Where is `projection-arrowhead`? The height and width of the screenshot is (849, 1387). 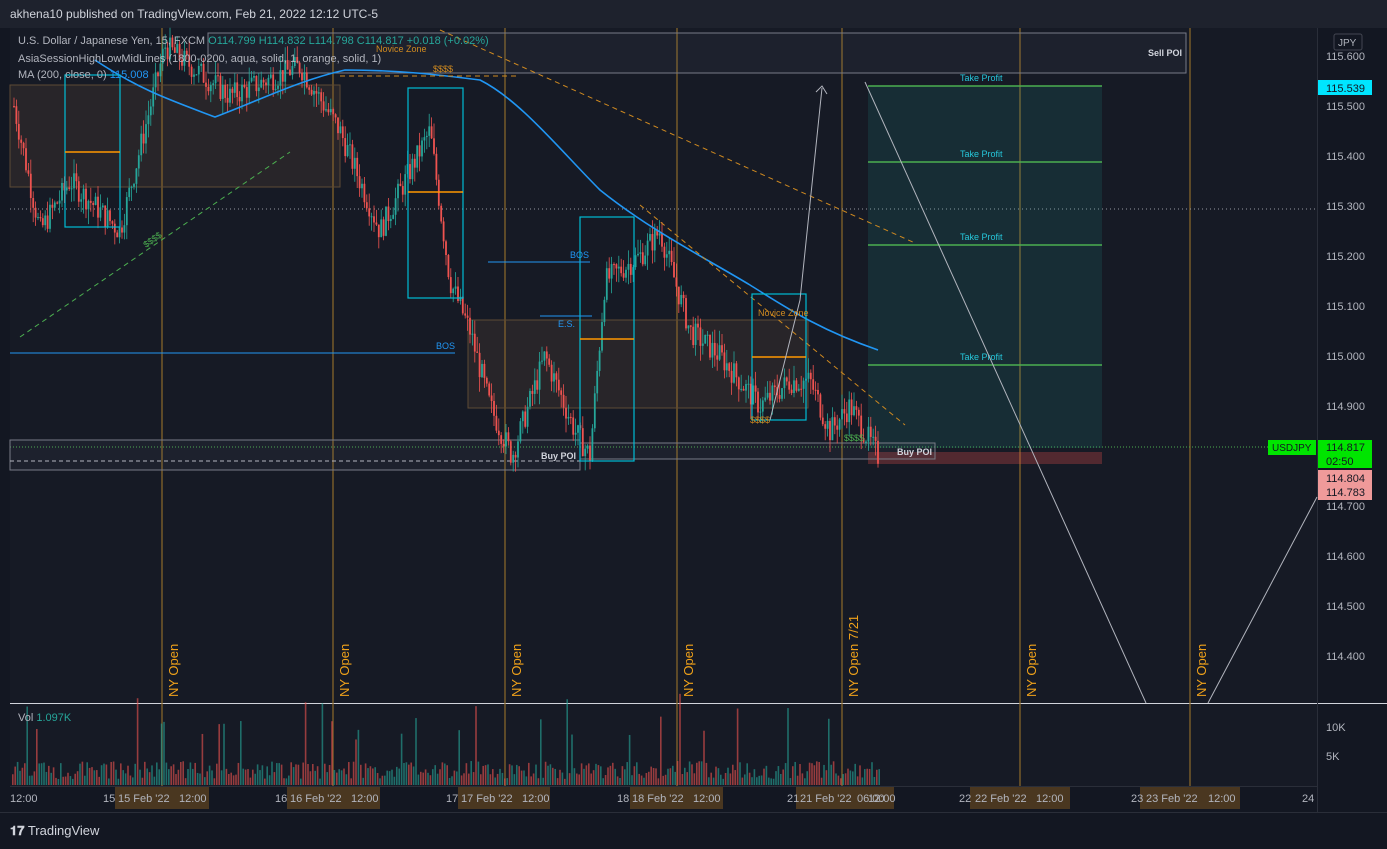 projection-arrowhead is located at coordinates (821, 90).